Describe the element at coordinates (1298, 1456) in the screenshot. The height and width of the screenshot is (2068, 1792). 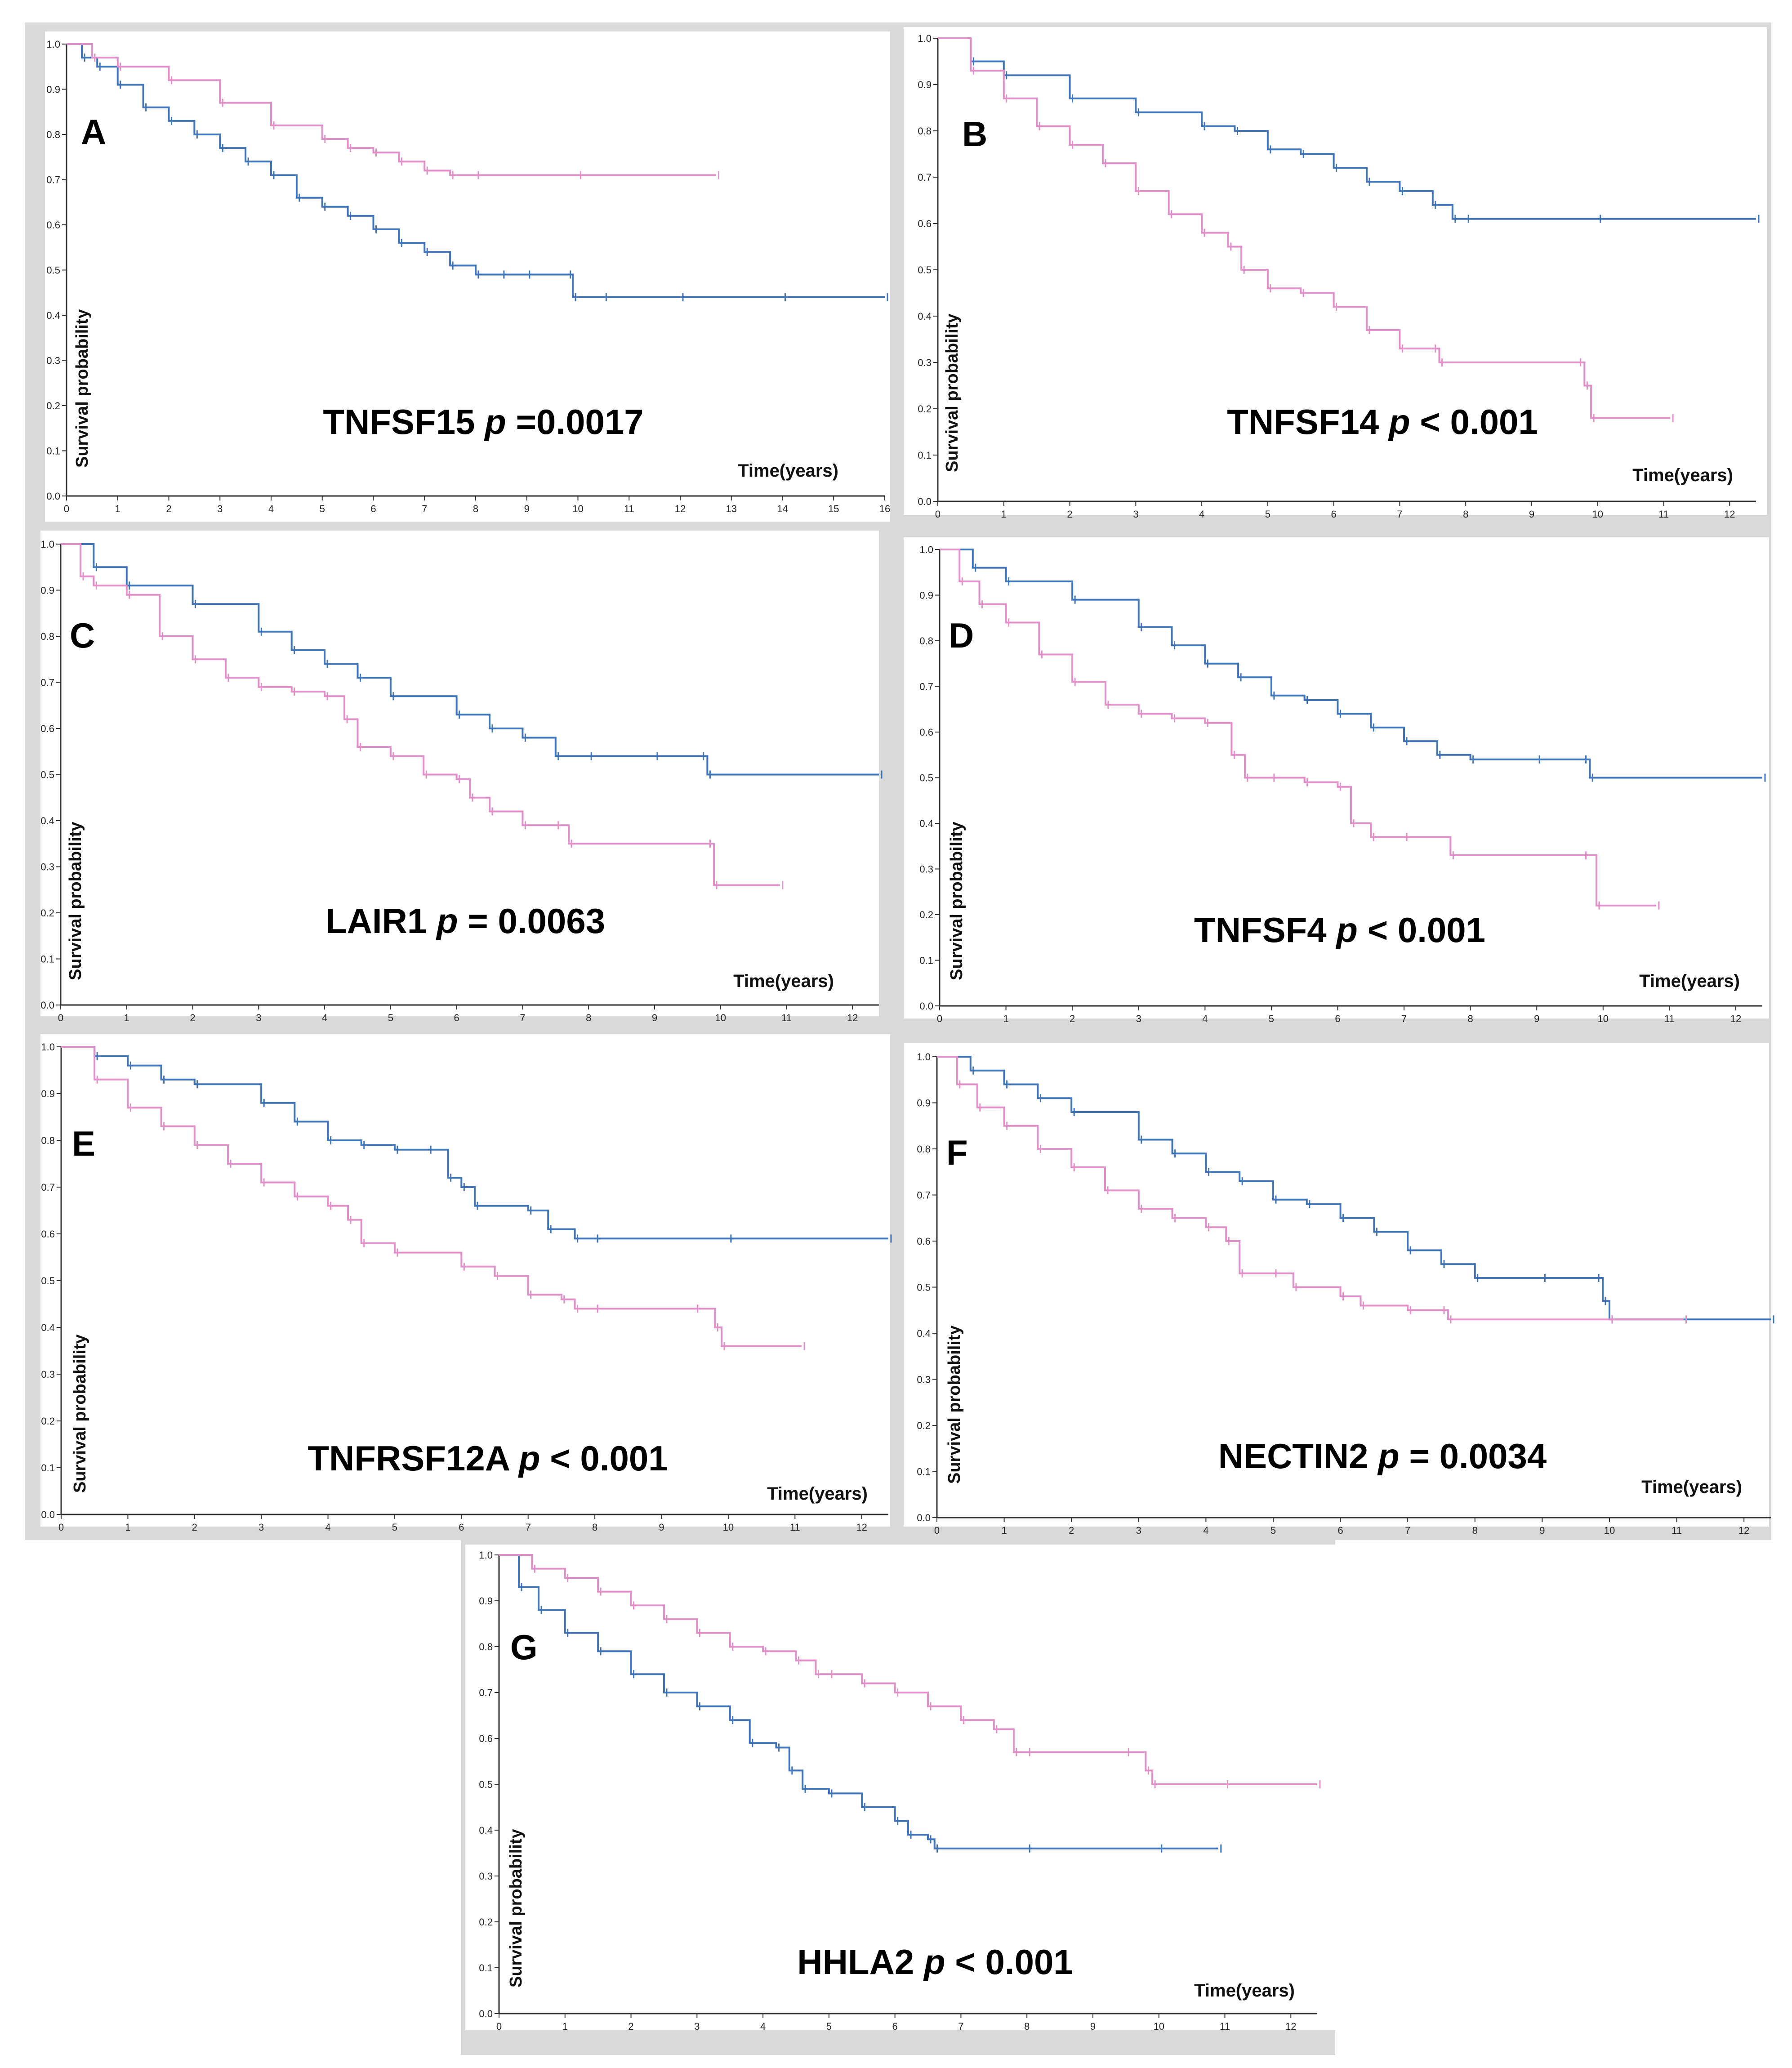
I see `gene-name: NECTIN2` at that location.